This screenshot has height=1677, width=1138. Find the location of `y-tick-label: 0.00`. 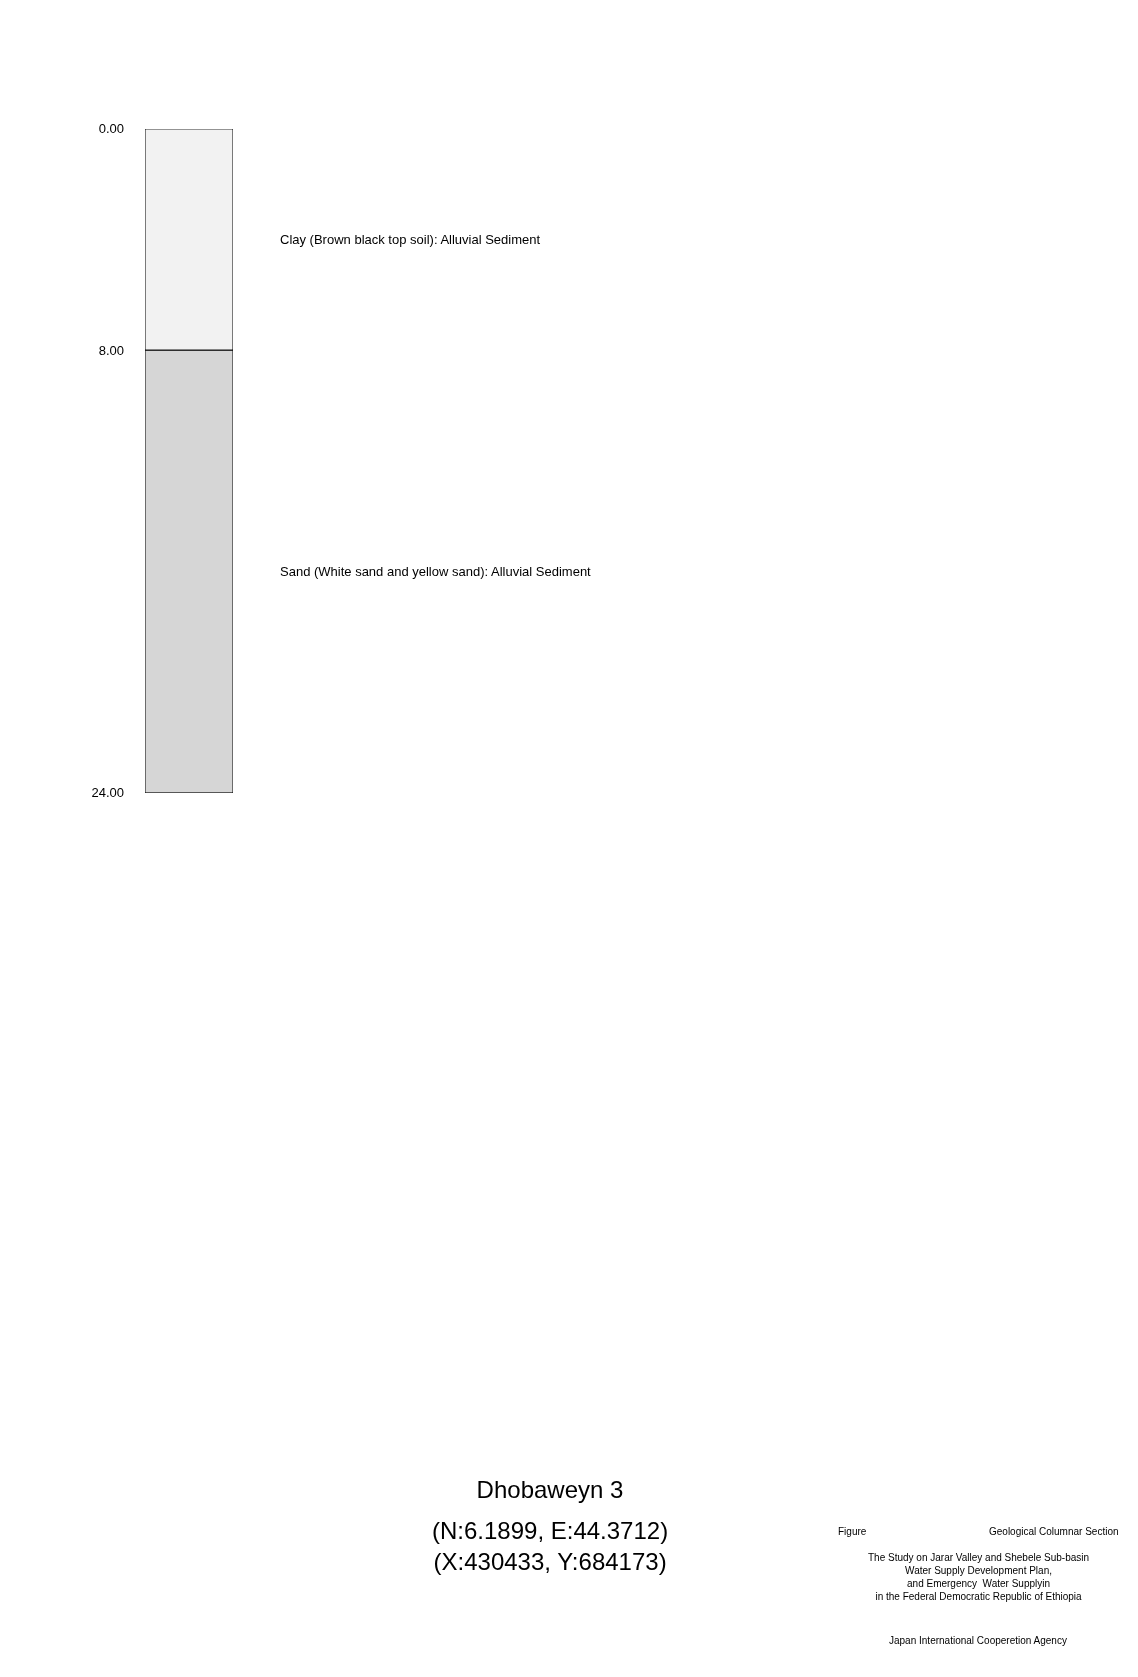

y-tick-label: 0.00 is located at coordinates (111, 129).